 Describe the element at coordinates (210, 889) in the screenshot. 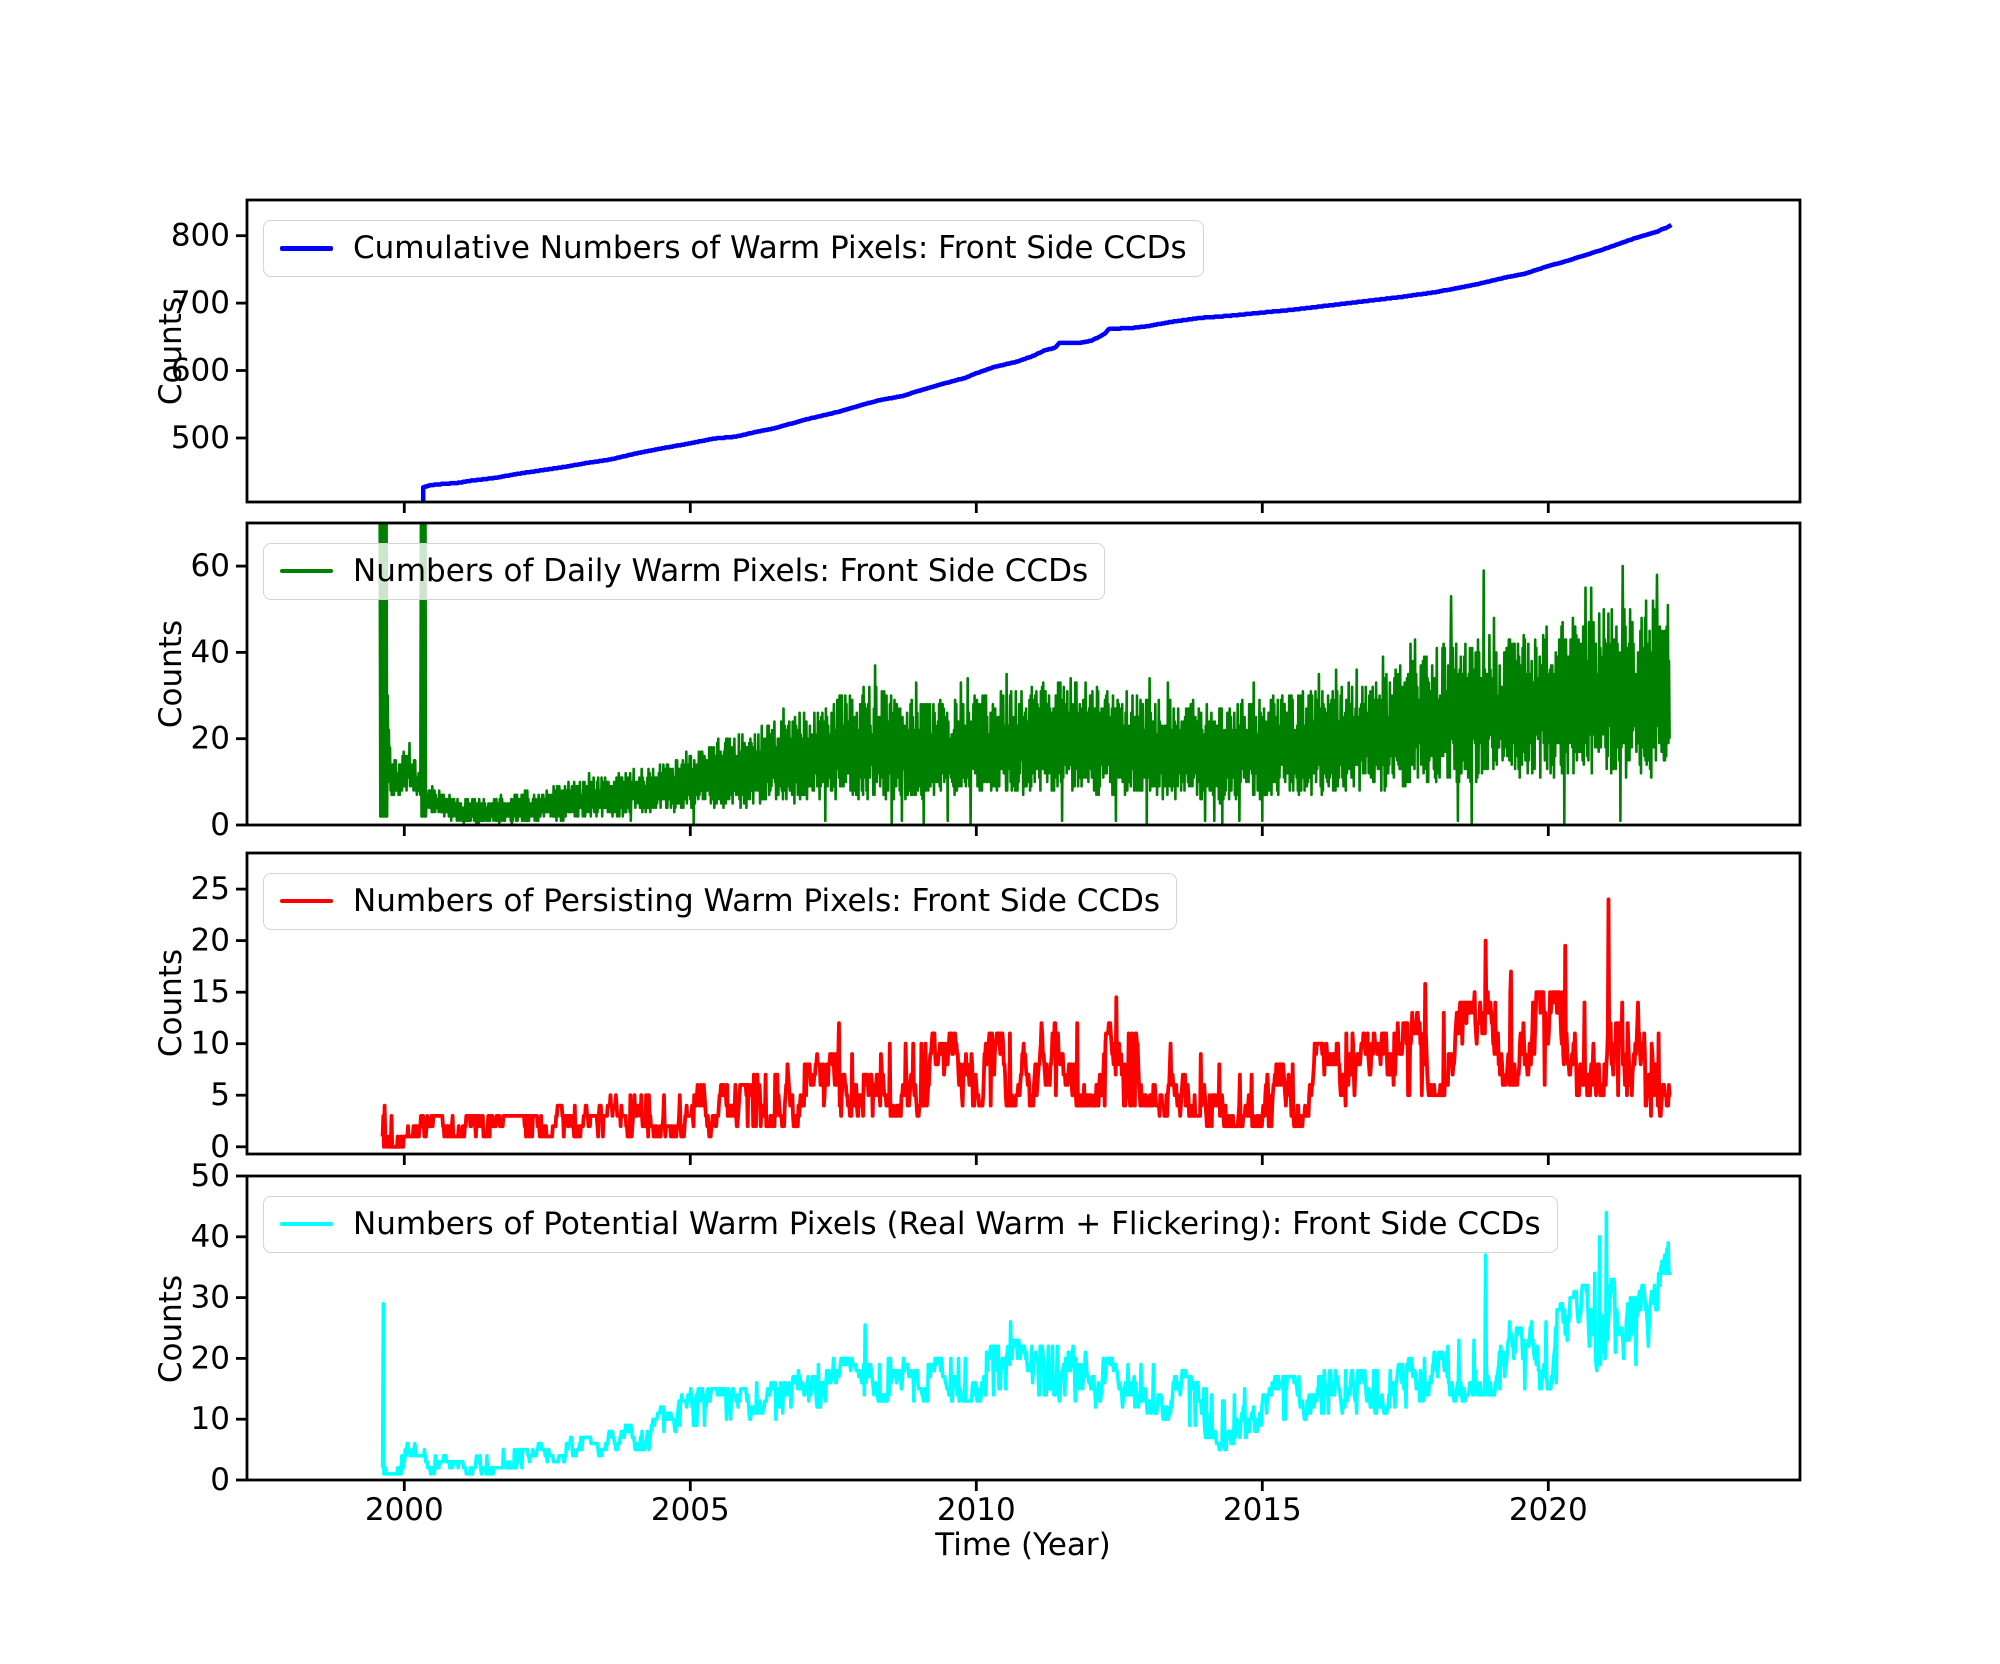

I see `y-tick-label: 25` at that location.